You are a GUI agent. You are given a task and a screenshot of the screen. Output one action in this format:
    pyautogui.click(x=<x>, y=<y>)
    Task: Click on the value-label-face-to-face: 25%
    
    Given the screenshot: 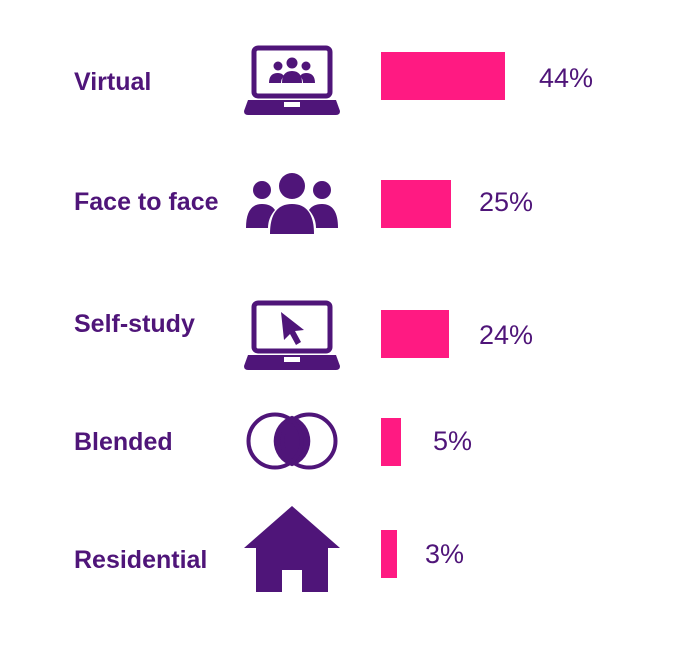 What is the action you would take?
    pyautogui.click(x=506, y=202)
    